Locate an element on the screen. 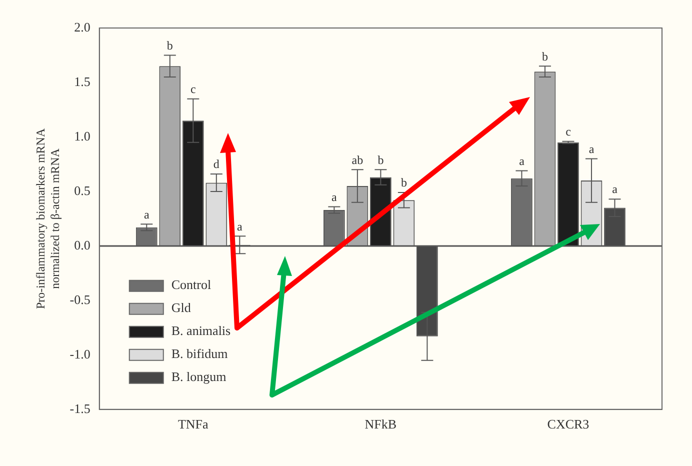 Image resolution: width=692 pixels, height=466 pixels. x-tick-label: CXCR3 is located at coordinates (568, 424).